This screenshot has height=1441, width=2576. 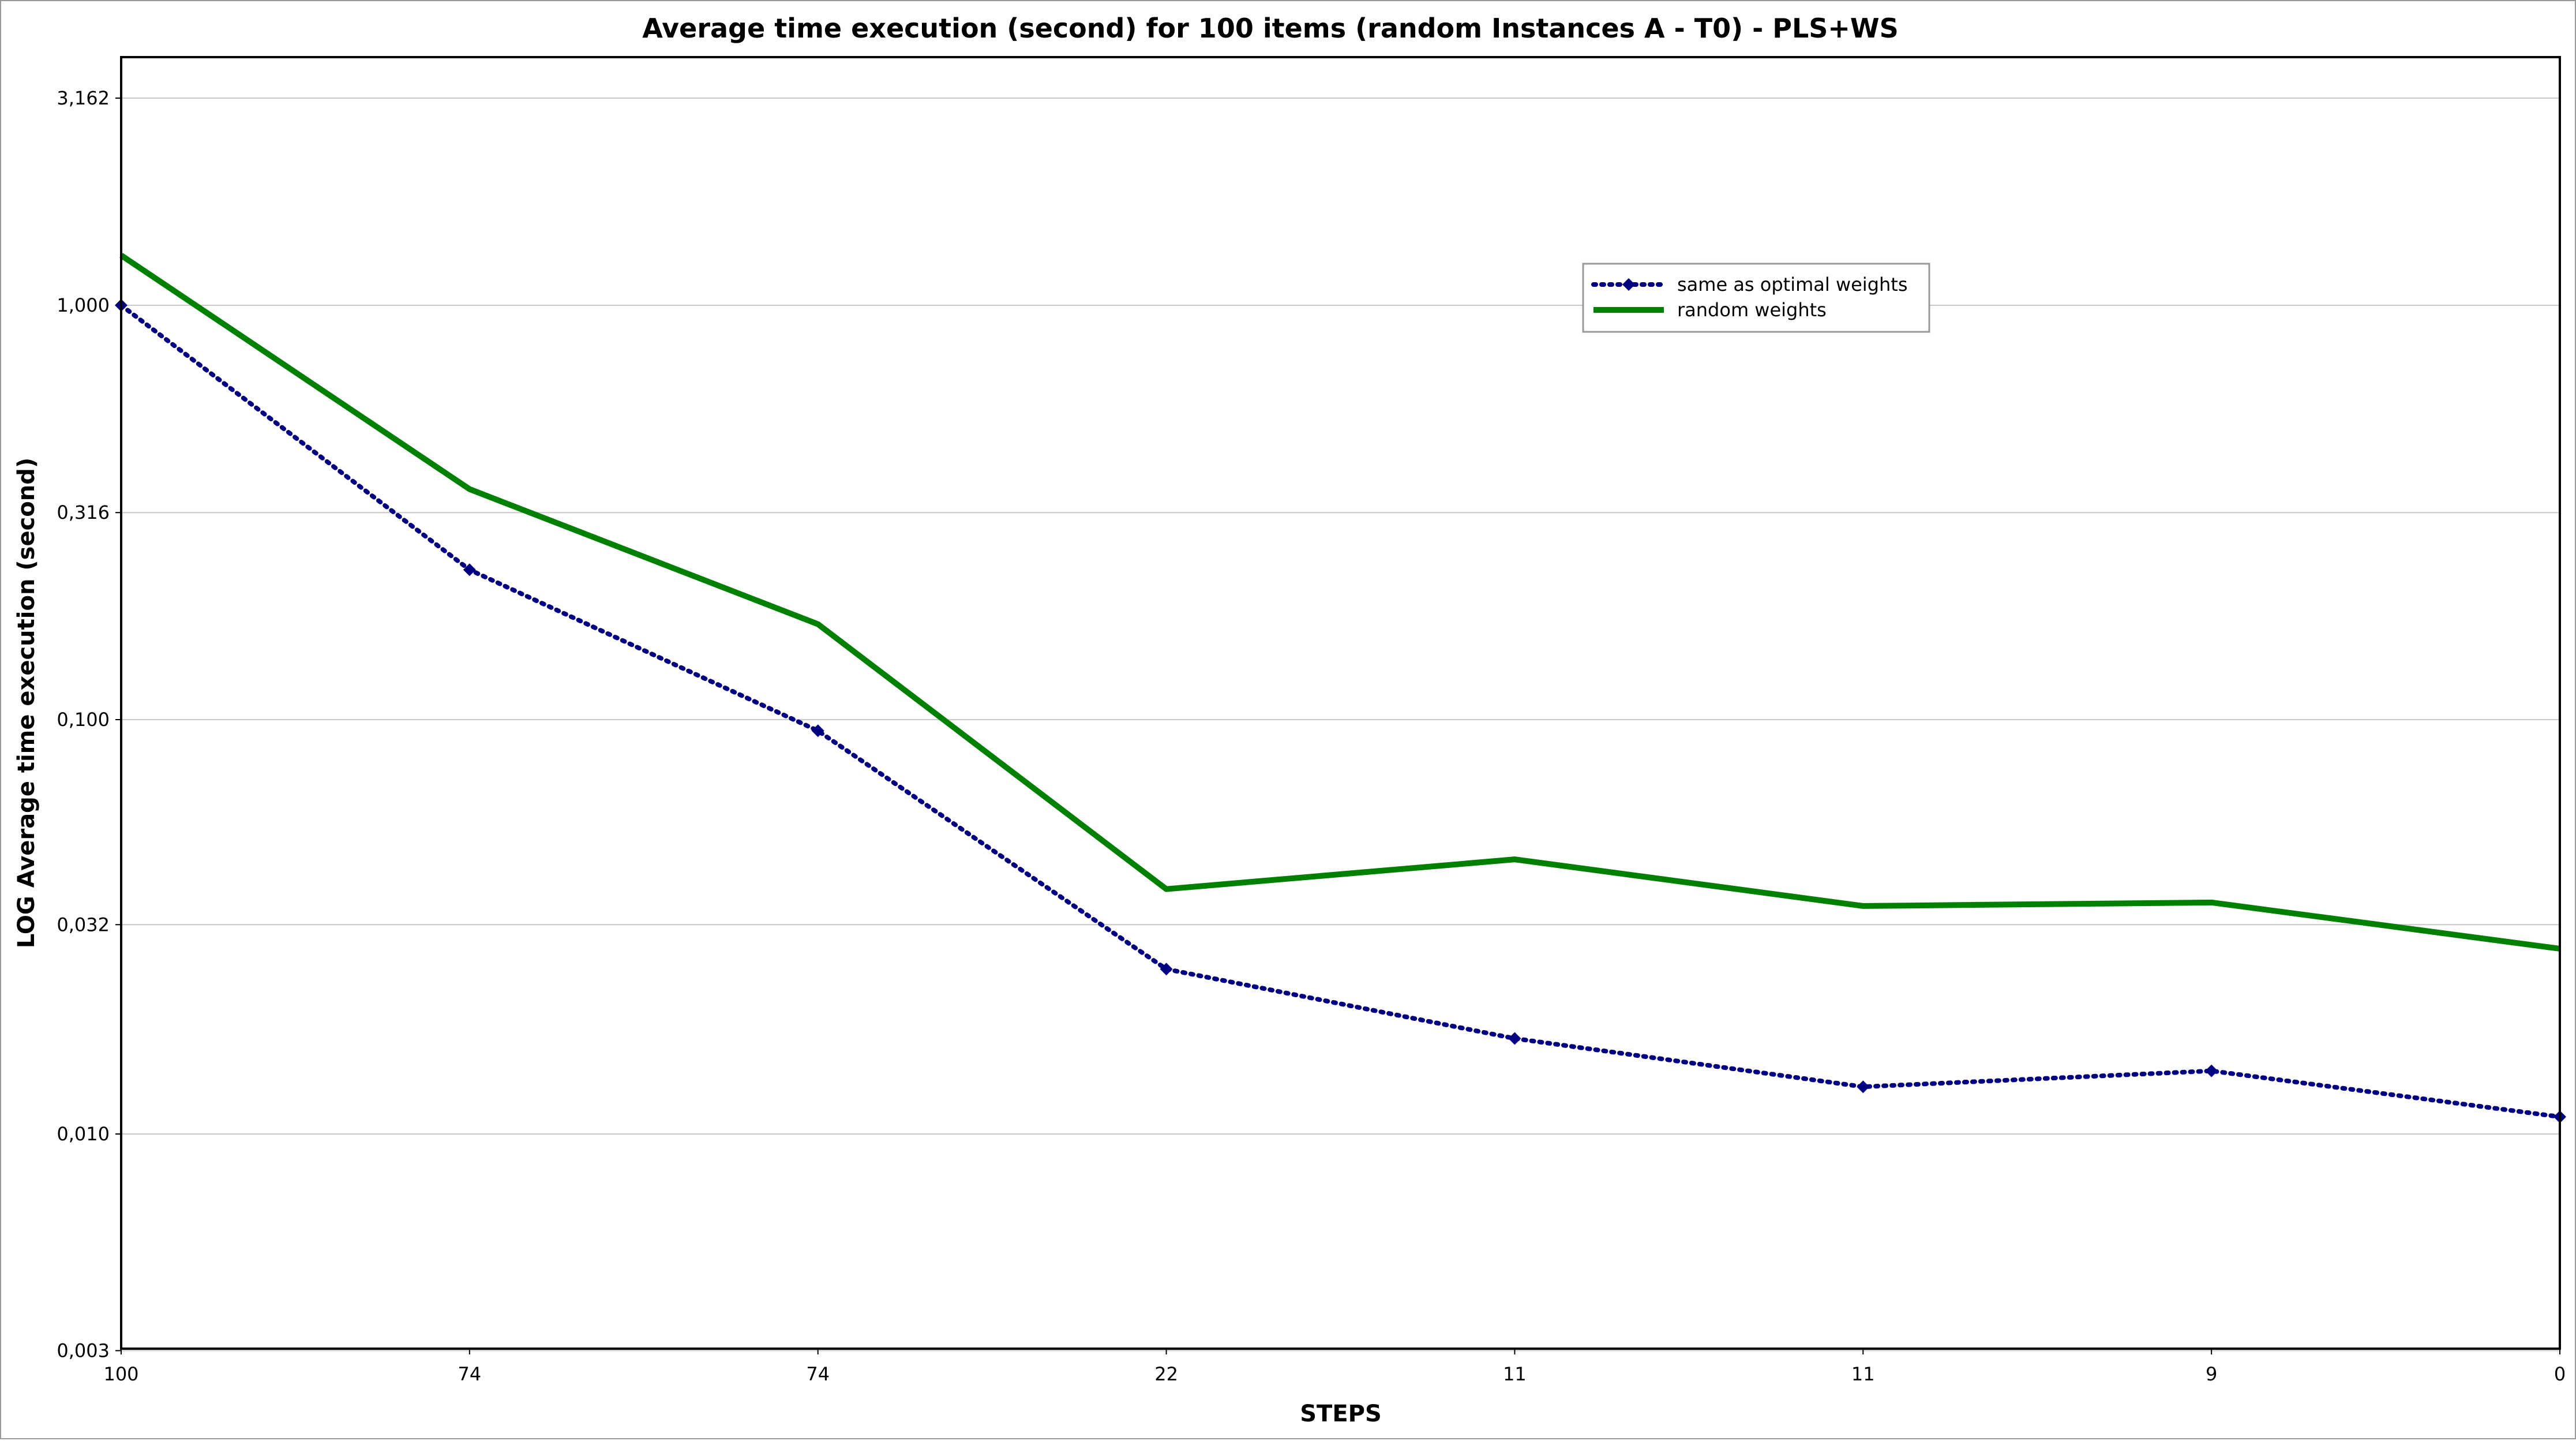 I want to click on x-axis-ticks: 100 74 74 22 11 11 9 0, so click(x=1334, y=1367).